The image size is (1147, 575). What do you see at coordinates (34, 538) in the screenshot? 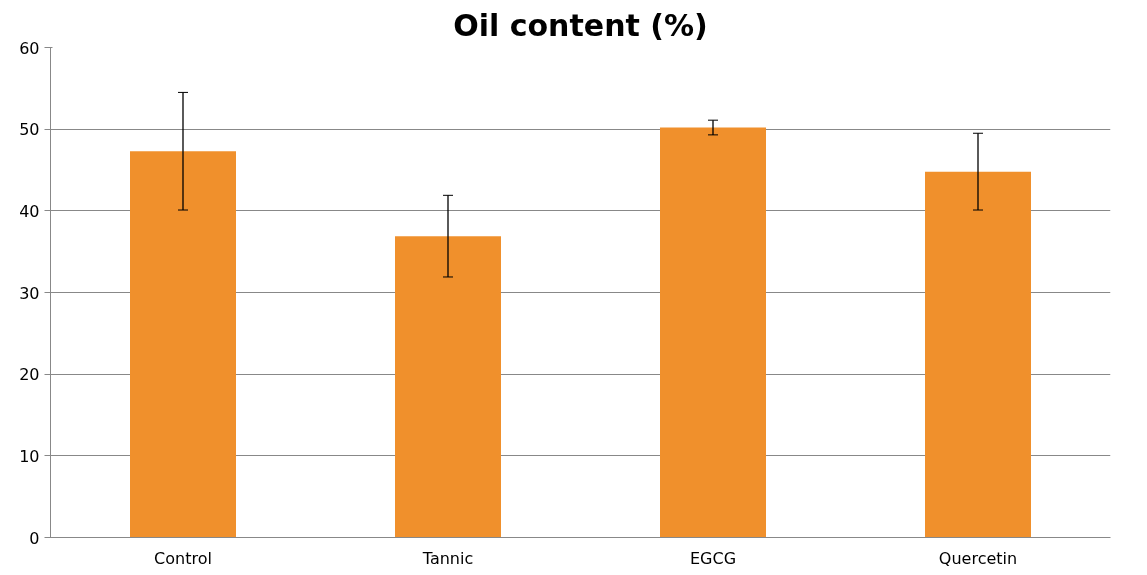
I see `y-tick-label: 0` at bounding box center [34, 538].